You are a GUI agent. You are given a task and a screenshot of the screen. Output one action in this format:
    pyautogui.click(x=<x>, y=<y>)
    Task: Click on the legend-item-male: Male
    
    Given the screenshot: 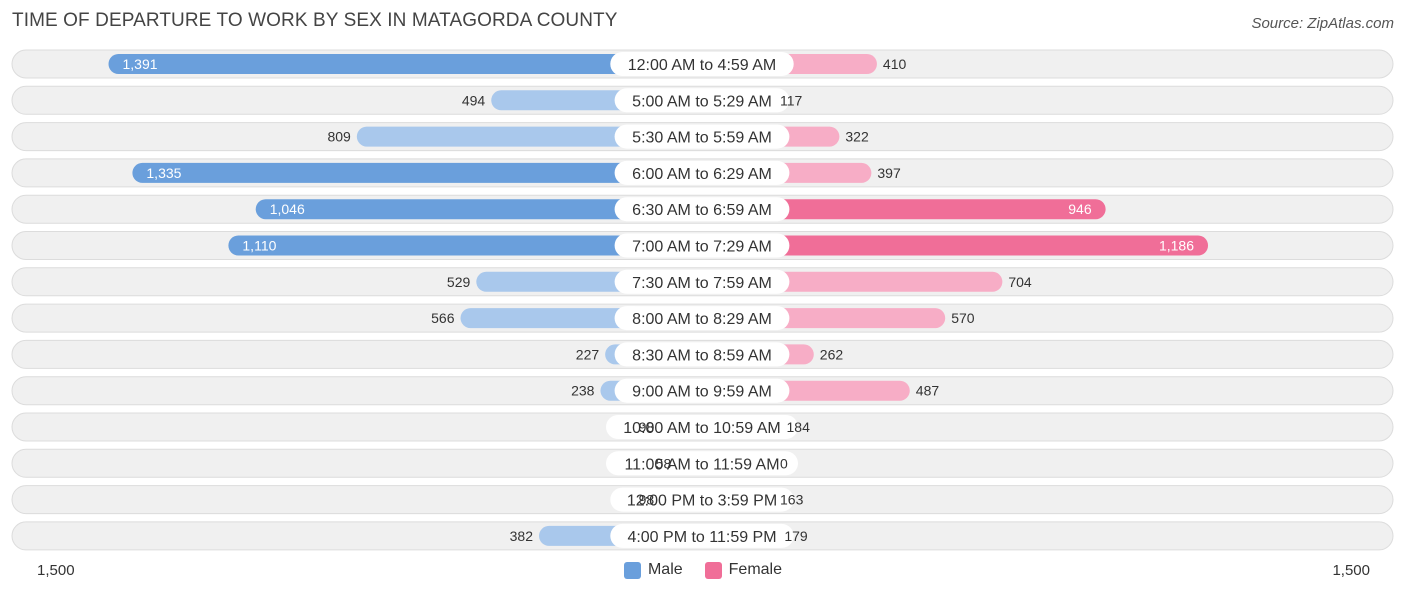 What is the action you would take?
    pyautogui.click(x=653, y=570)
    